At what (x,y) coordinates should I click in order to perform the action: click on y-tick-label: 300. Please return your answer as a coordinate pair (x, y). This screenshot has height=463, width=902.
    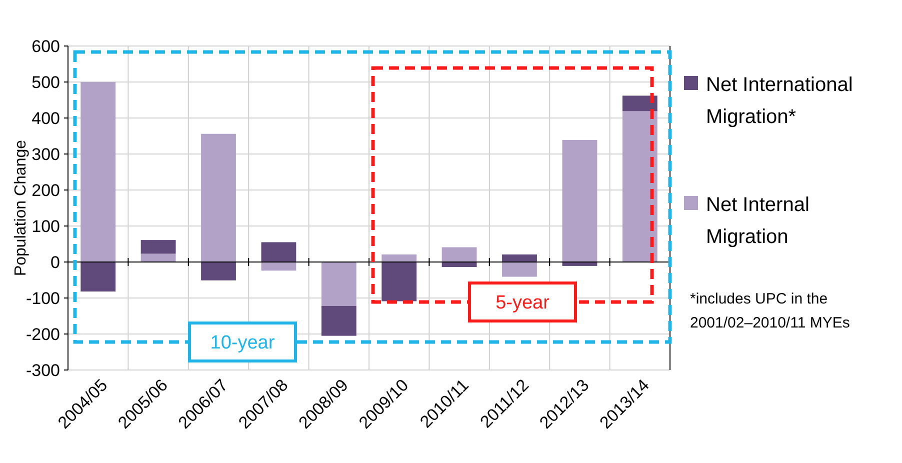
    Looking at the image, I should click on (46, 154).